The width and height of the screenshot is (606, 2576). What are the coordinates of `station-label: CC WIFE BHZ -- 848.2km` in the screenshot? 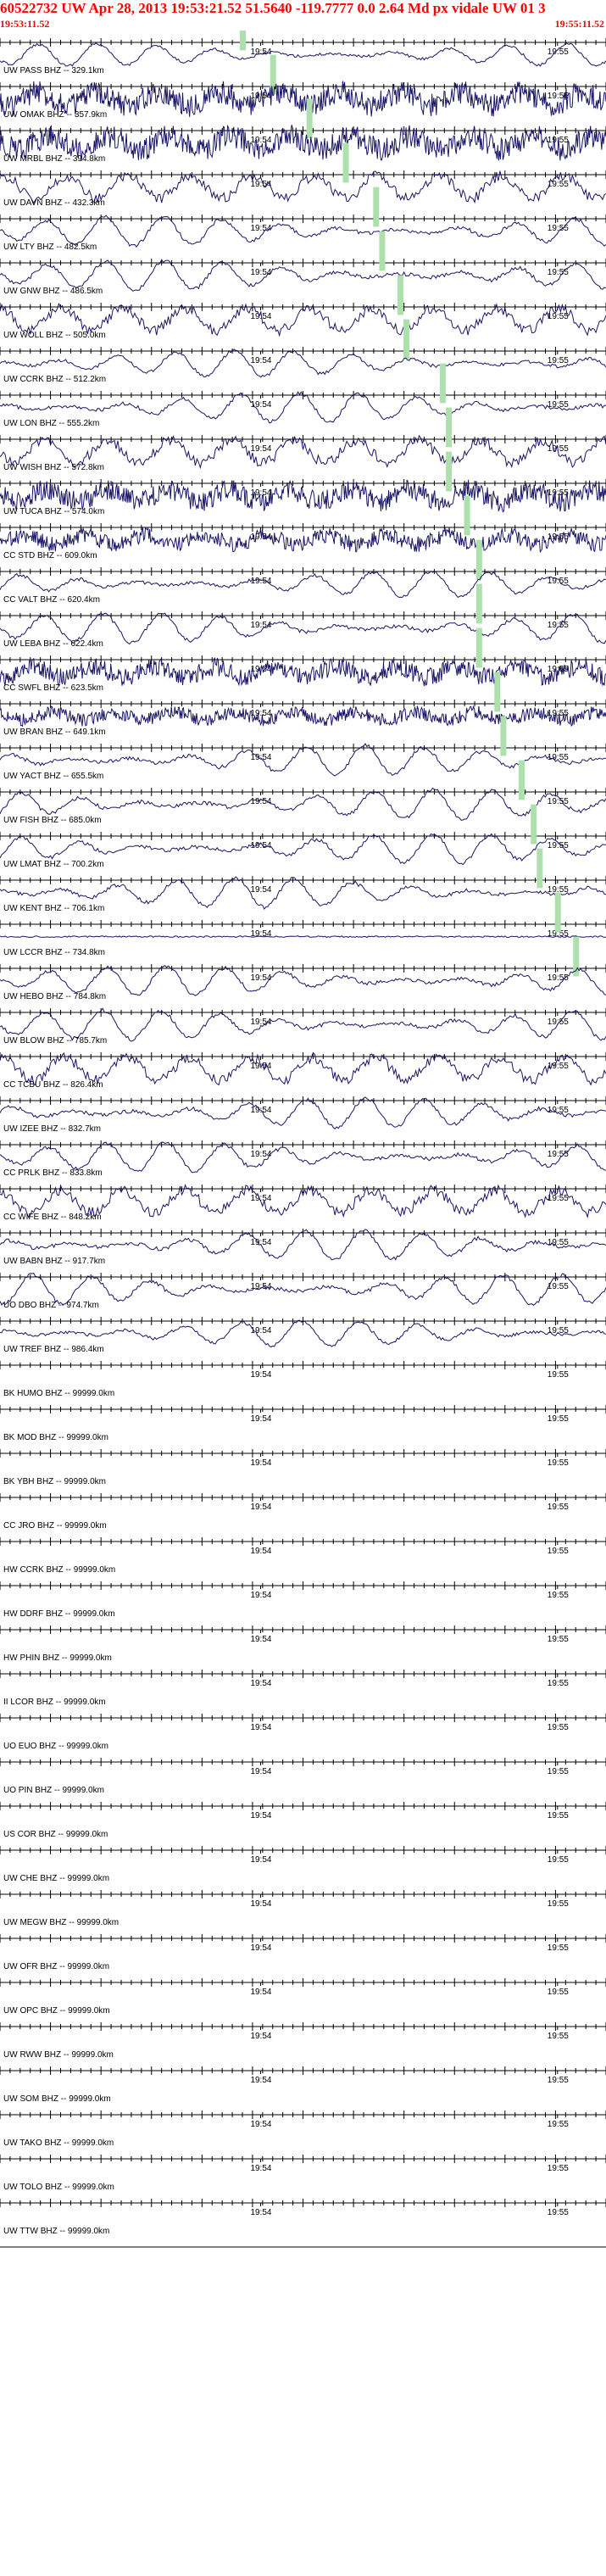 It's located at (52, 1217).